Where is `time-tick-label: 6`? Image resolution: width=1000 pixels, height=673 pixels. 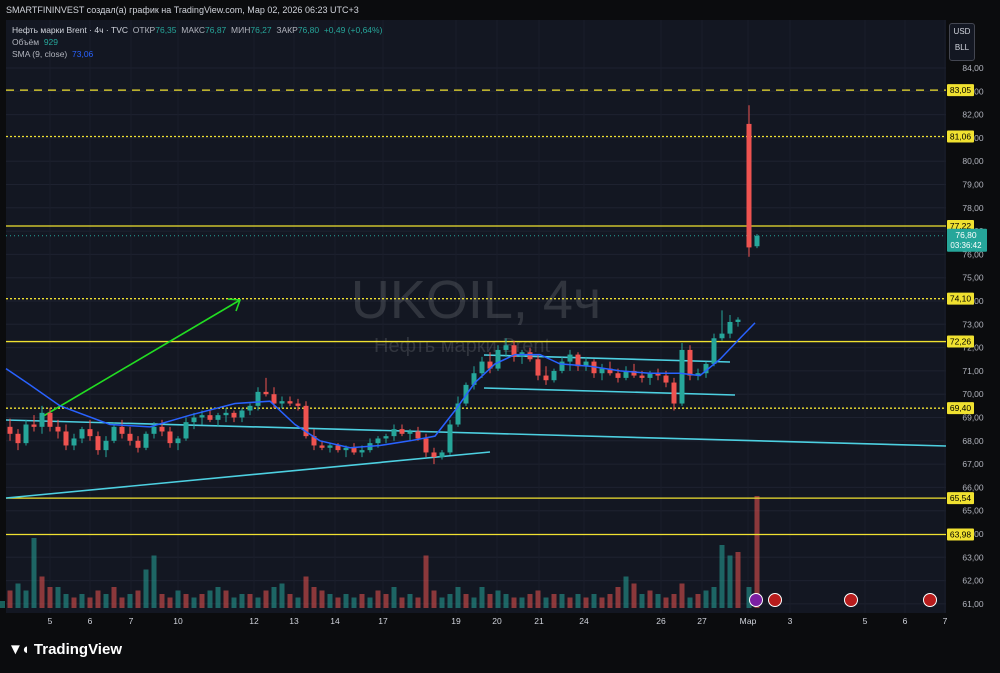 time-tick-label: 6 is located at coordinates (90, 621).